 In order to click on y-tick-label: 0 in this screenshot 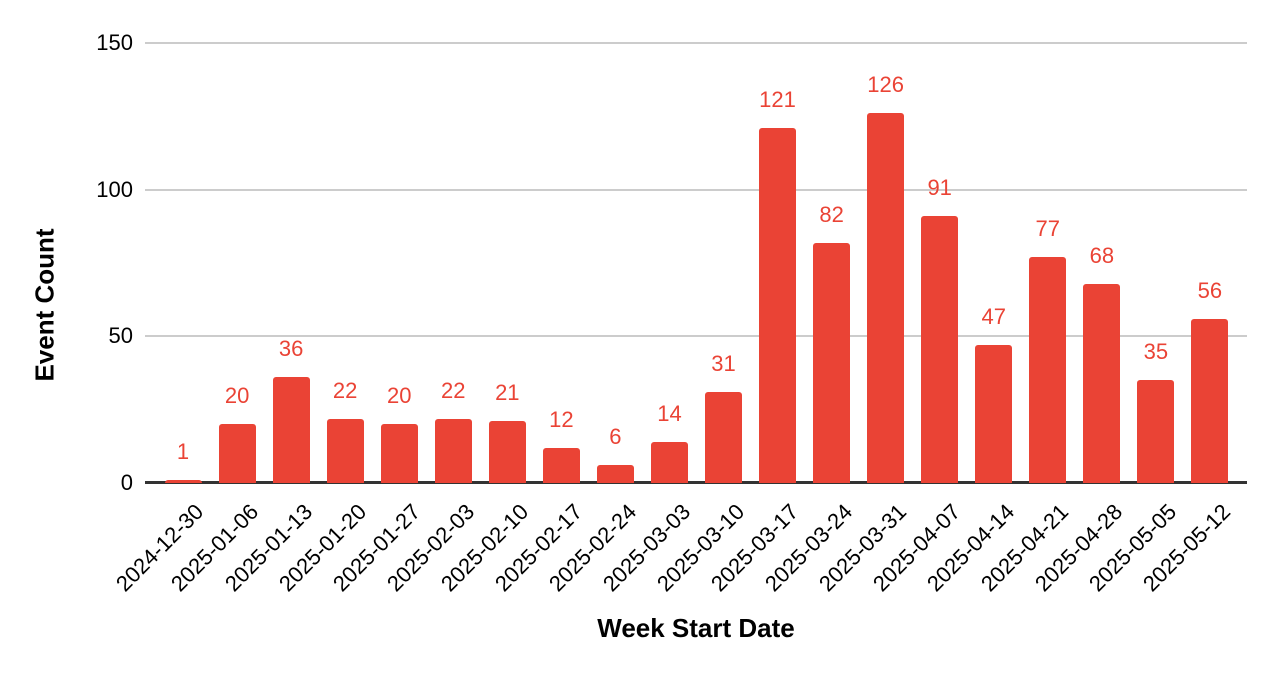, I will do `click(126, 482)`.